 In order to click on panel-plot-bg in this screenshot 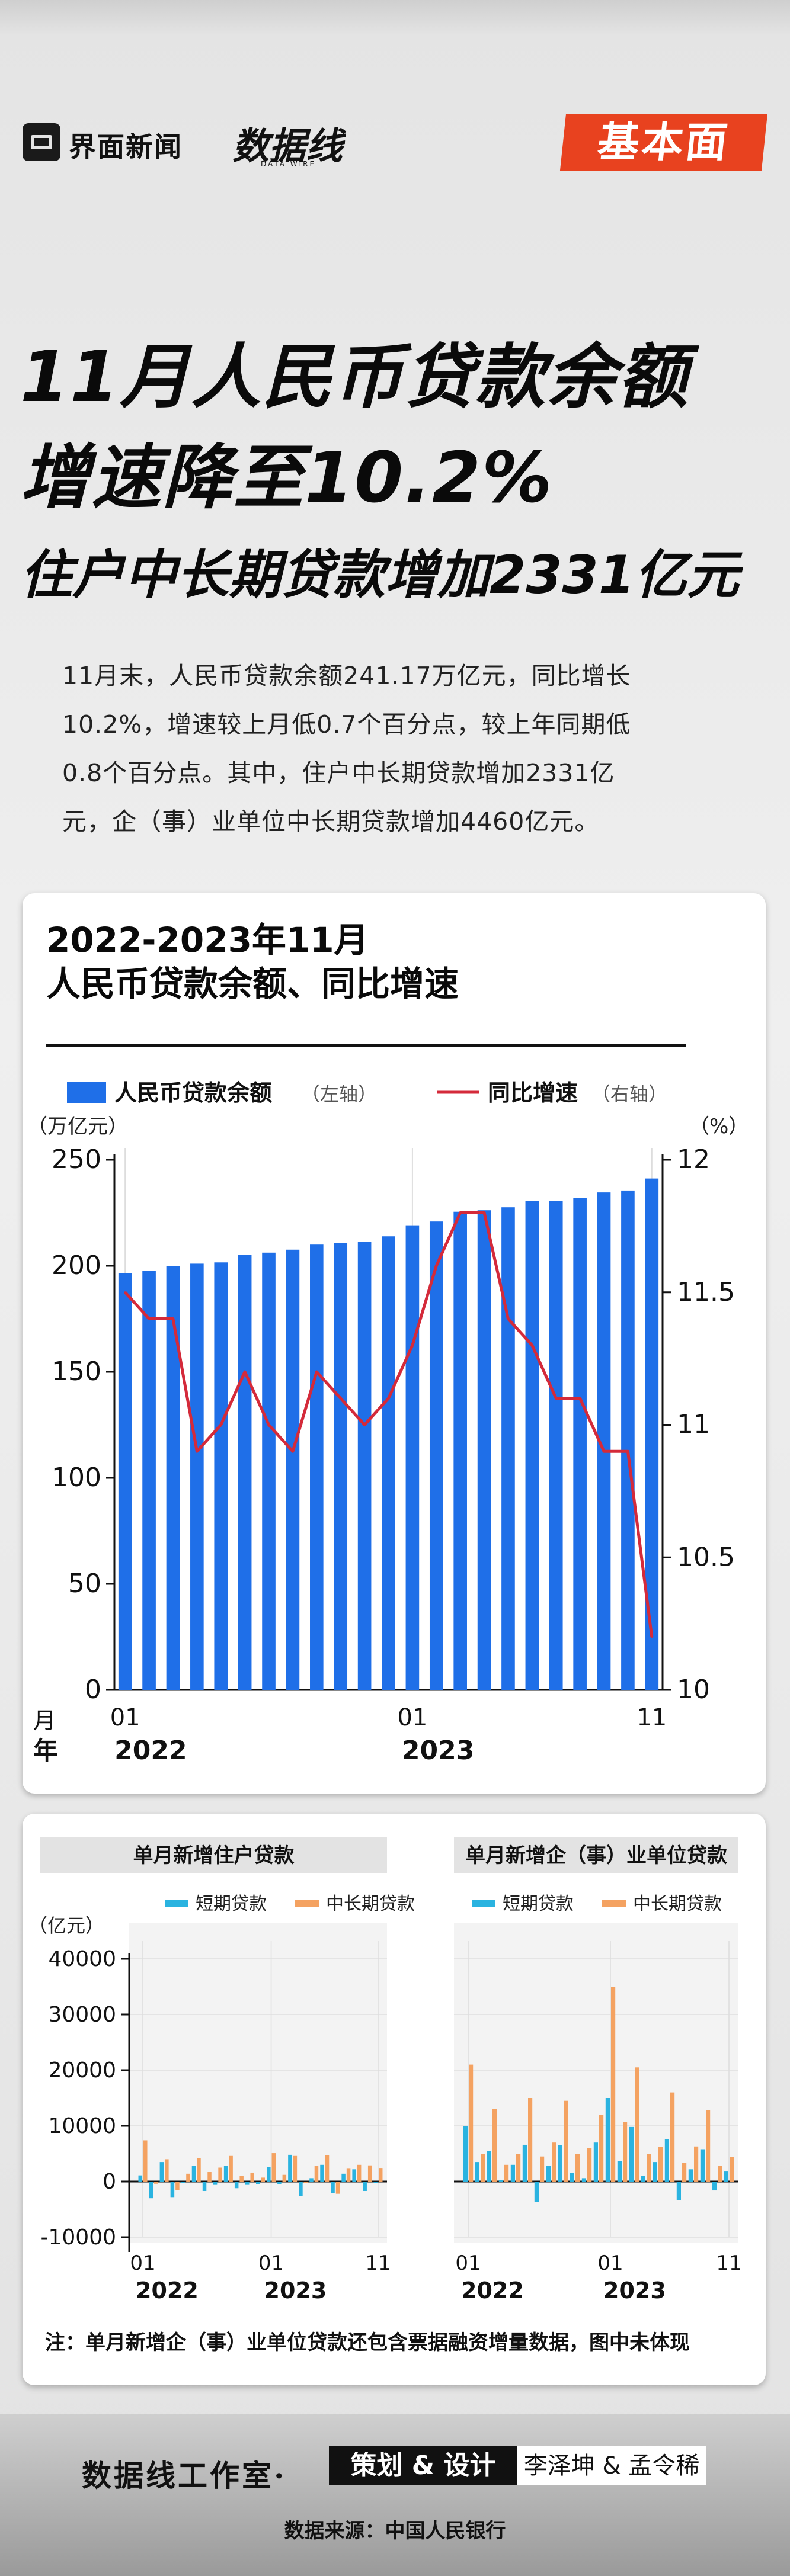, I will do `click(596, 2083)`.